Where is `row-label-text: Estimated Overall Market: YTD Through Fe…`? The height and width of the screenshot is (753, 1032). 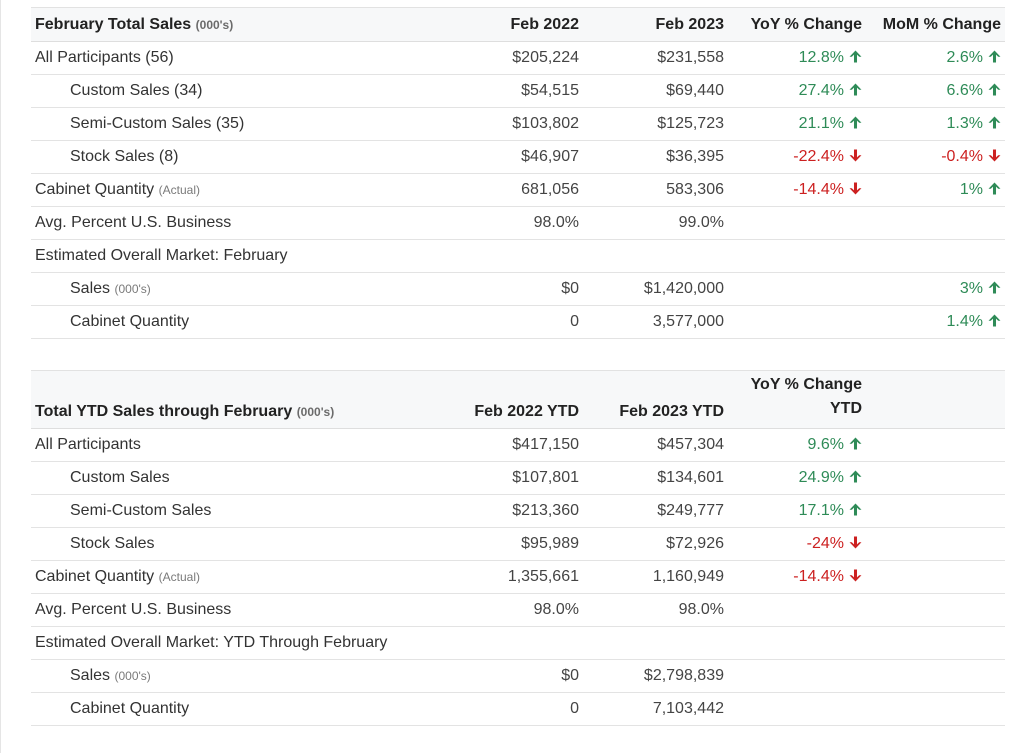 row-label-text: Estimated Overall Market: YTD Through Fe… is located at coordinates (211, 642).